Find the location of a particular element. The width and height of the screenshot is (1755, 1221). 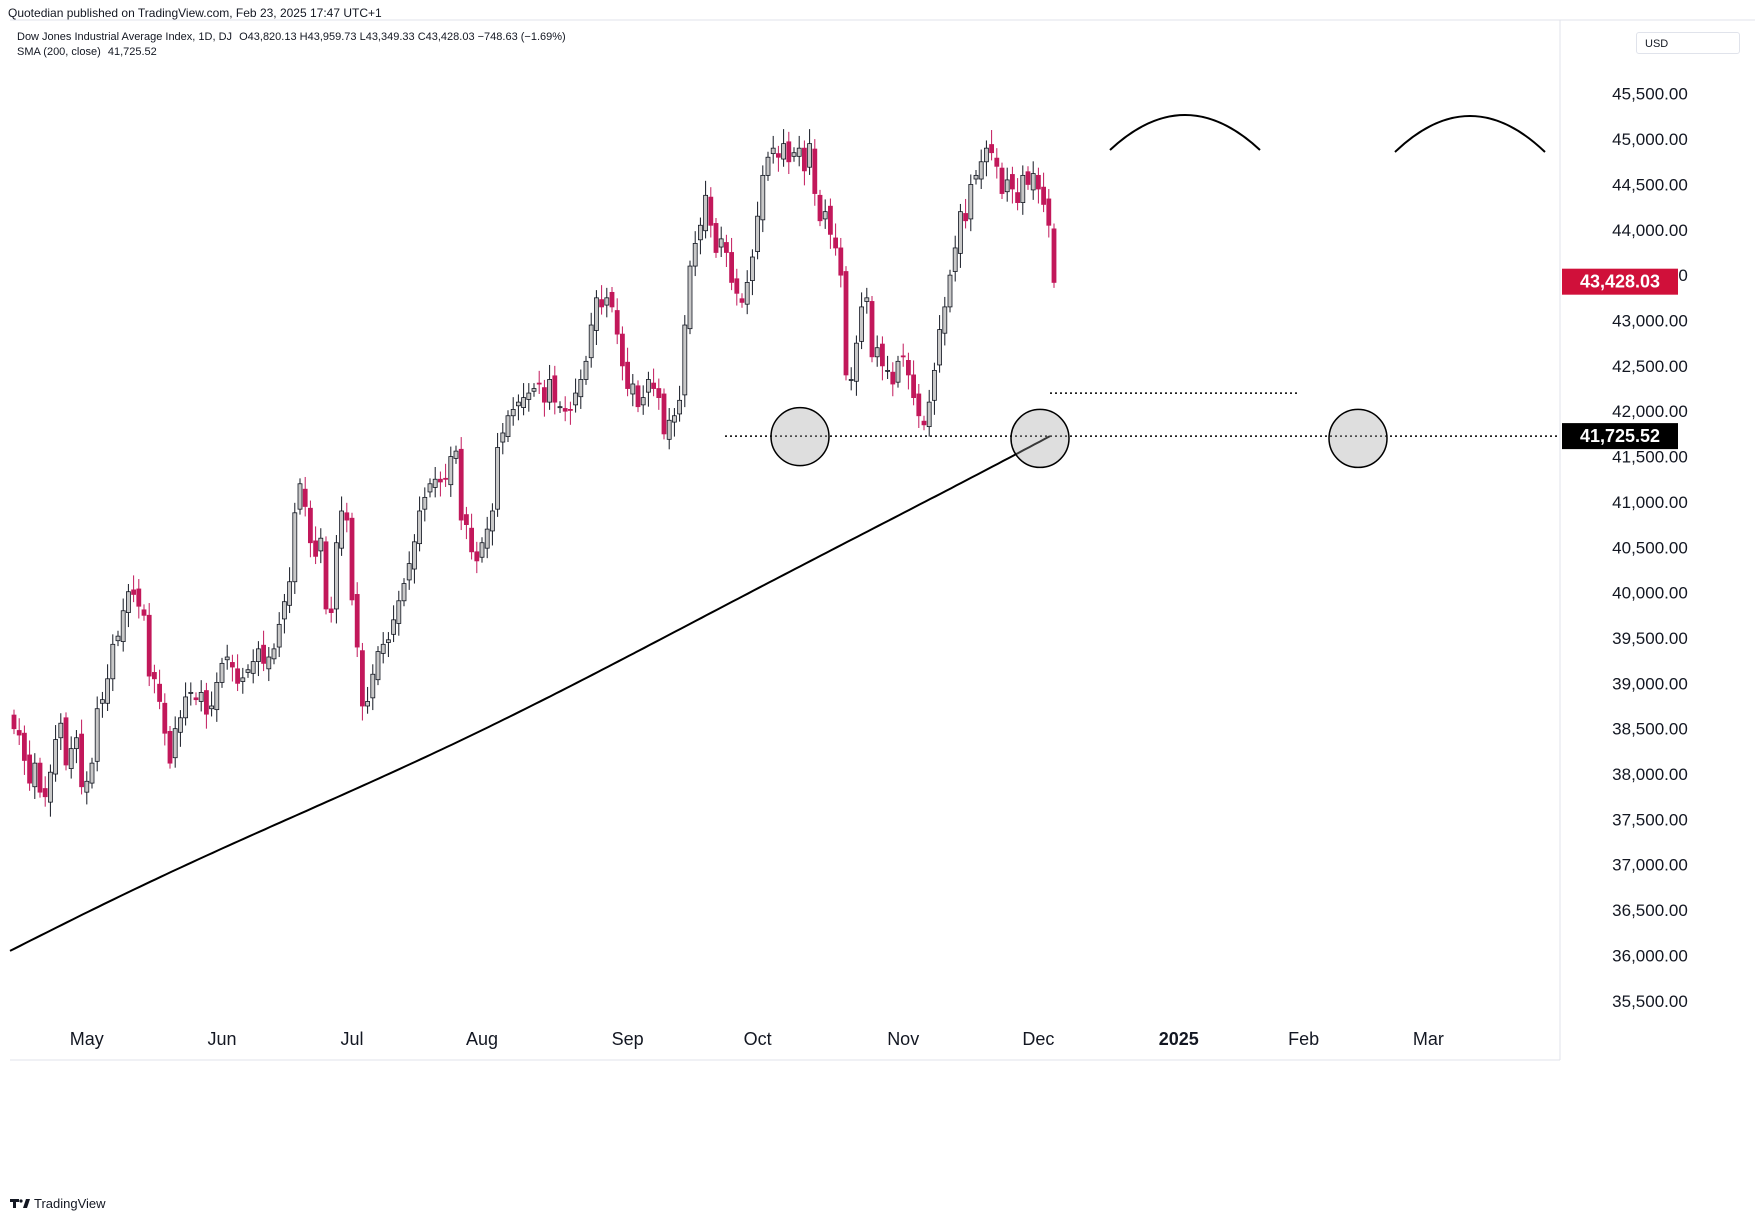

tradingview-brand: TradingView is located at coordinates (58, 1203).